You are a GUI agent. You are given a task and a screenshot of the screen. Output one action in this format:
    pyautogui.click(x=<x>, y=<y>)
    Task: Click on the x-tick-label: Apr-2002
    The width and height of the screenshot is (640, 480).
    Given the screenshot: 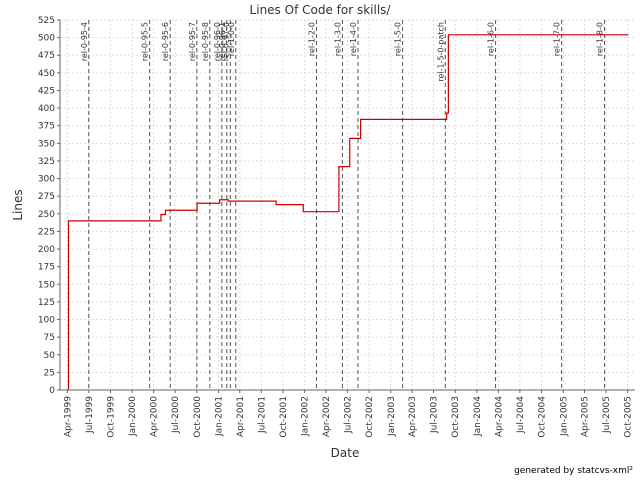 What is the action you would take?
    pyautogui.click(x=327, y=416)
    